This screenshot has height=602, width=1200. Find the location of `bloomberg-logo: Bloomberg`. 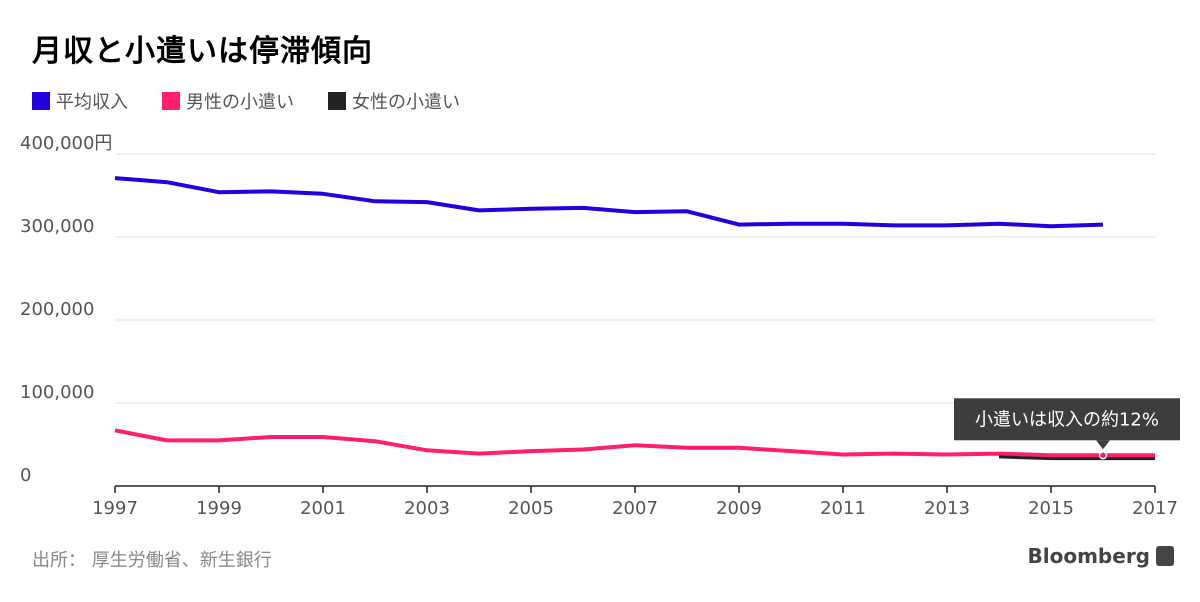

bloomberg-logo: Bloomberg is located at coordinates (1101, 556).